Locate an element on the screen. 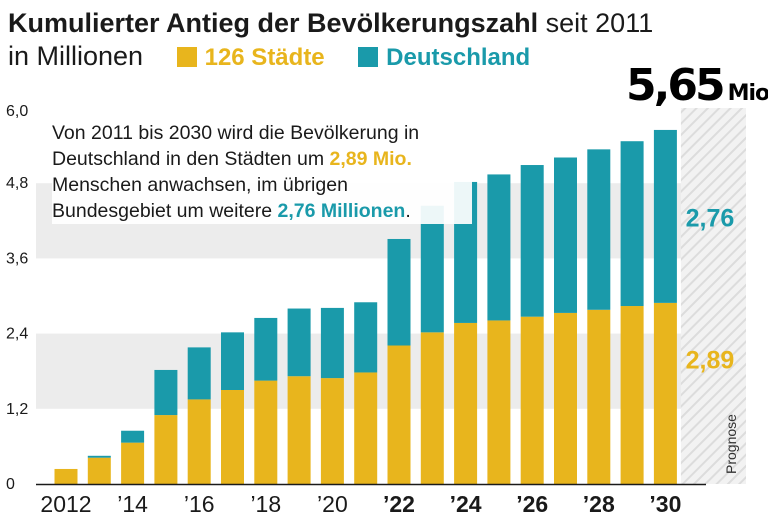  total-value: 5,65 is located at coordinates (676, 85).